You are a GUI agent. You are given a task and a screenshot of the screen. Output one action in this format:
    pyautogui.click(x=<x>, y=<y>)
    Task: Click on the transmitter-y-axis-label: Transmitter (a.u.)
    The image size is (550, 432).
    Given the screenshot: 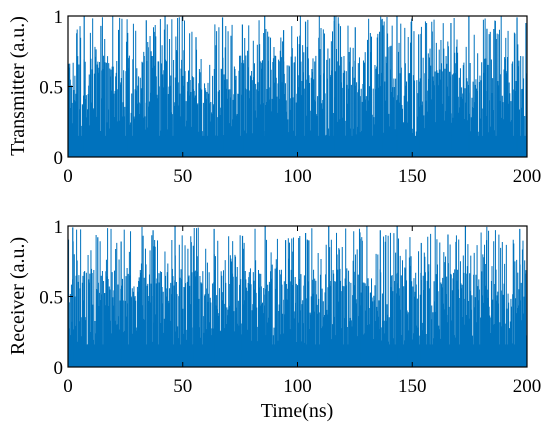 What is the action you would take?
    pyautogui.click(x=18, y=86)
    